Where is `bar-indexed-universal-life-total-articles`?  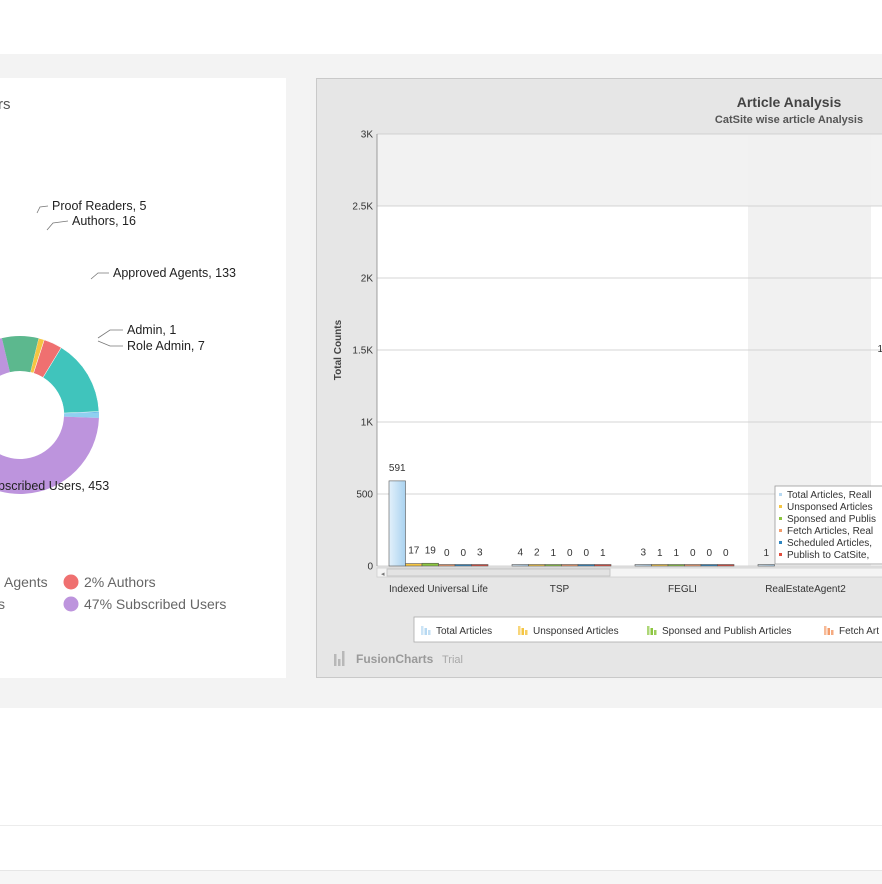 bar-indexed-universal-life-total-articles is located at coordinates (397, 523).